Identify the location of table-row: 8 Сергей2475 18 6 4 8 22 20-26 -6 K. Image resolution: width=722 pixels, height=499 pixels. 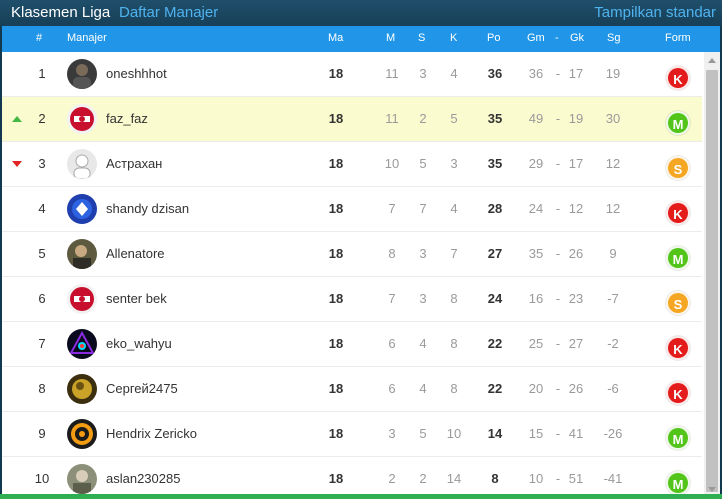
(352, 389).